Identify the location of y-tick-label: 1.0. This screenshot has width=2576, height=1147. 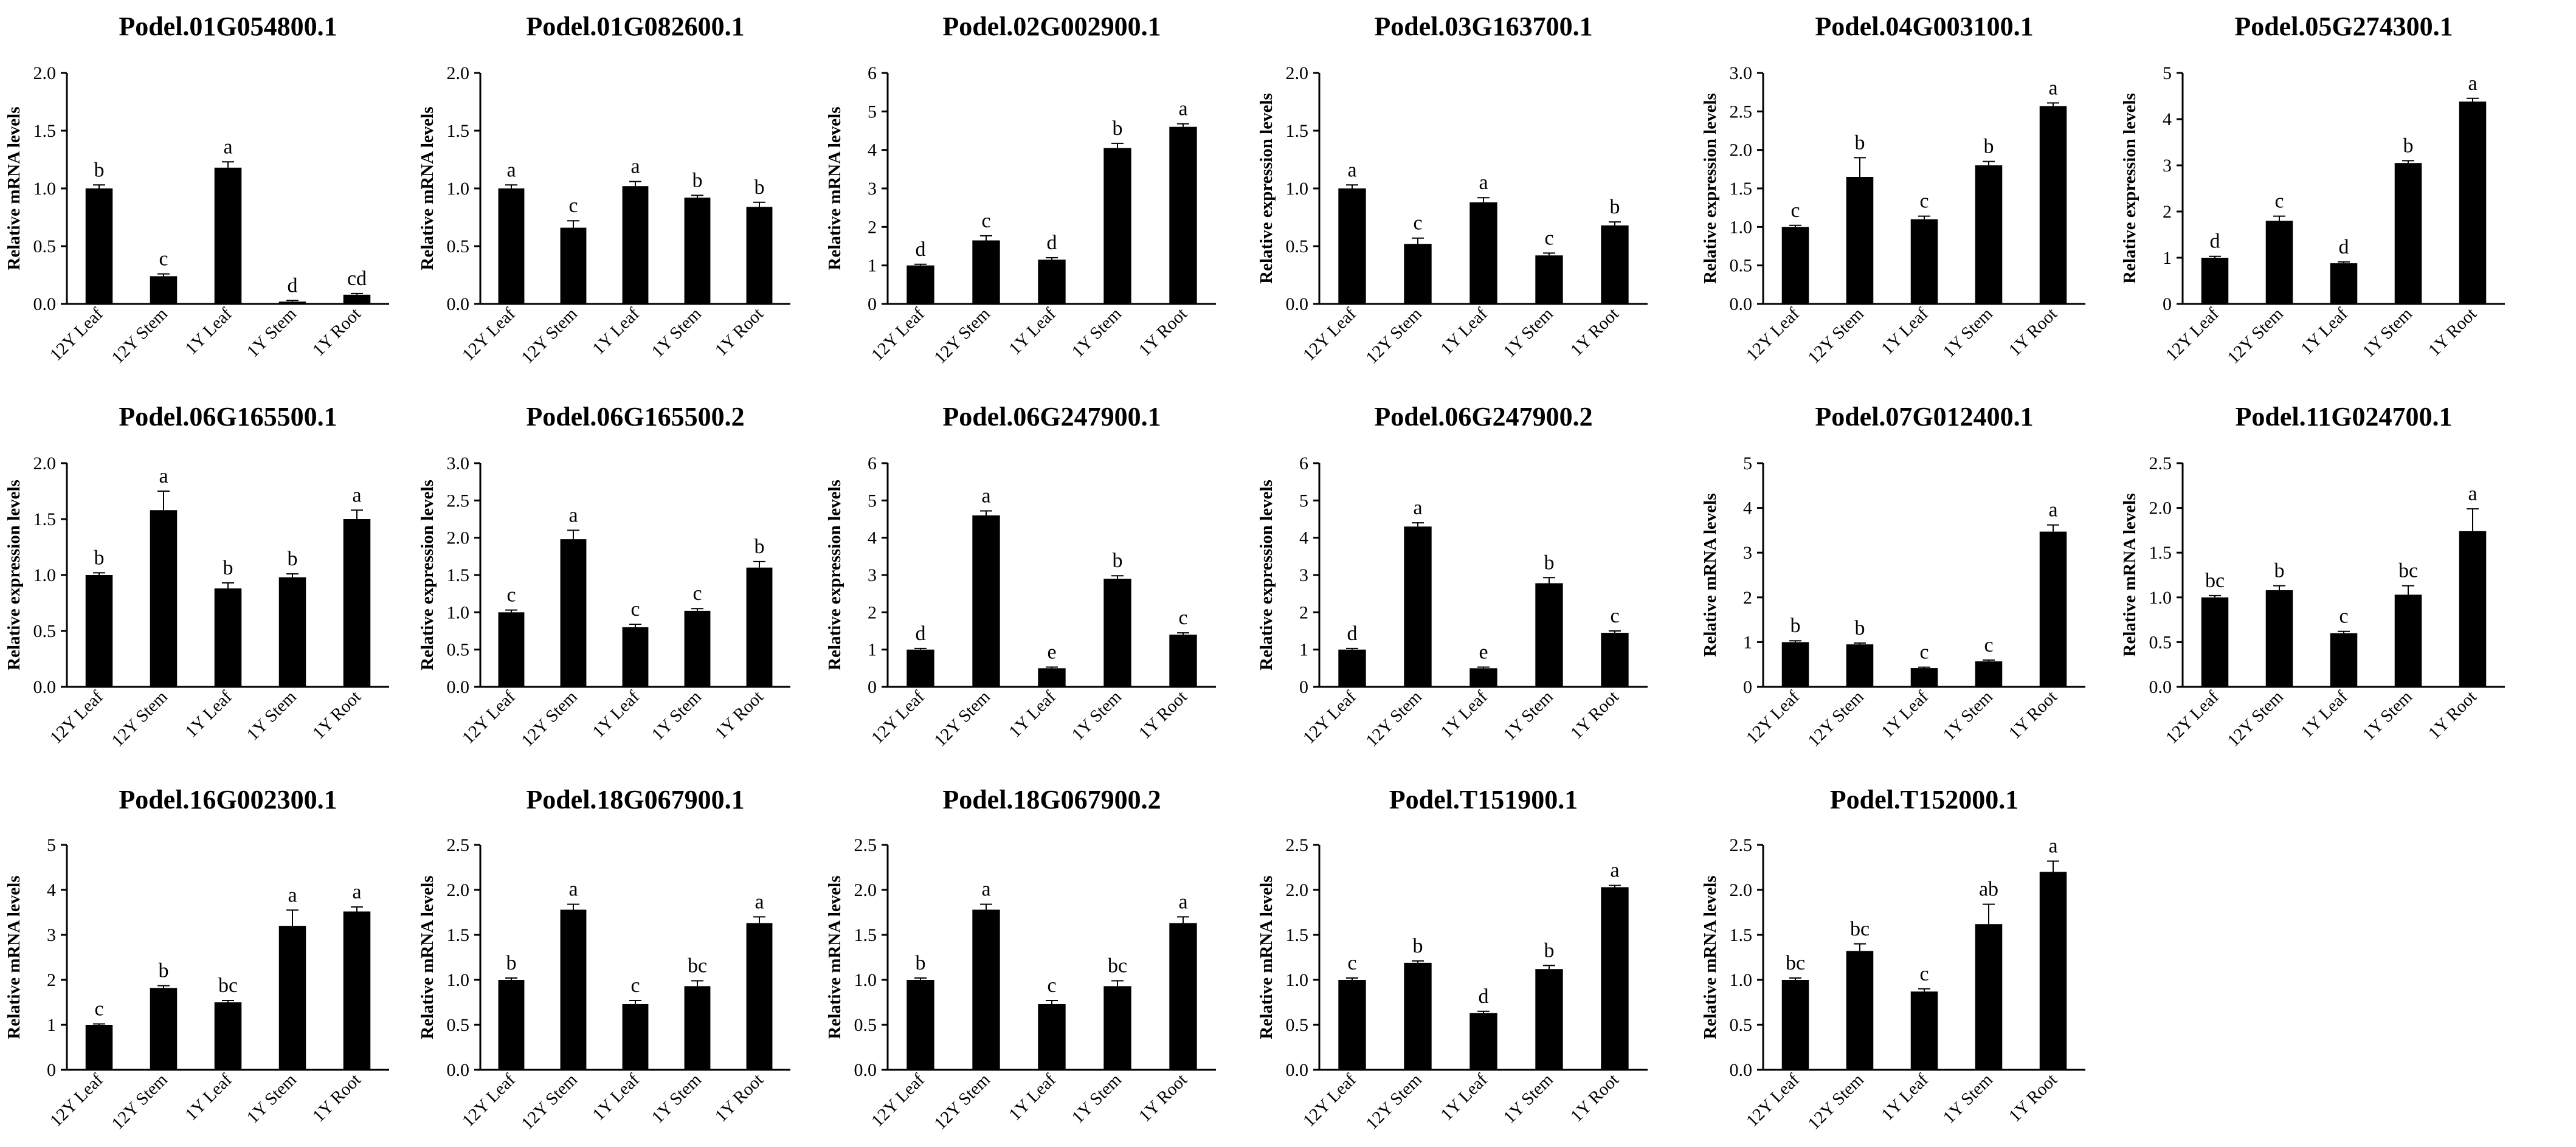
(1297, 980).